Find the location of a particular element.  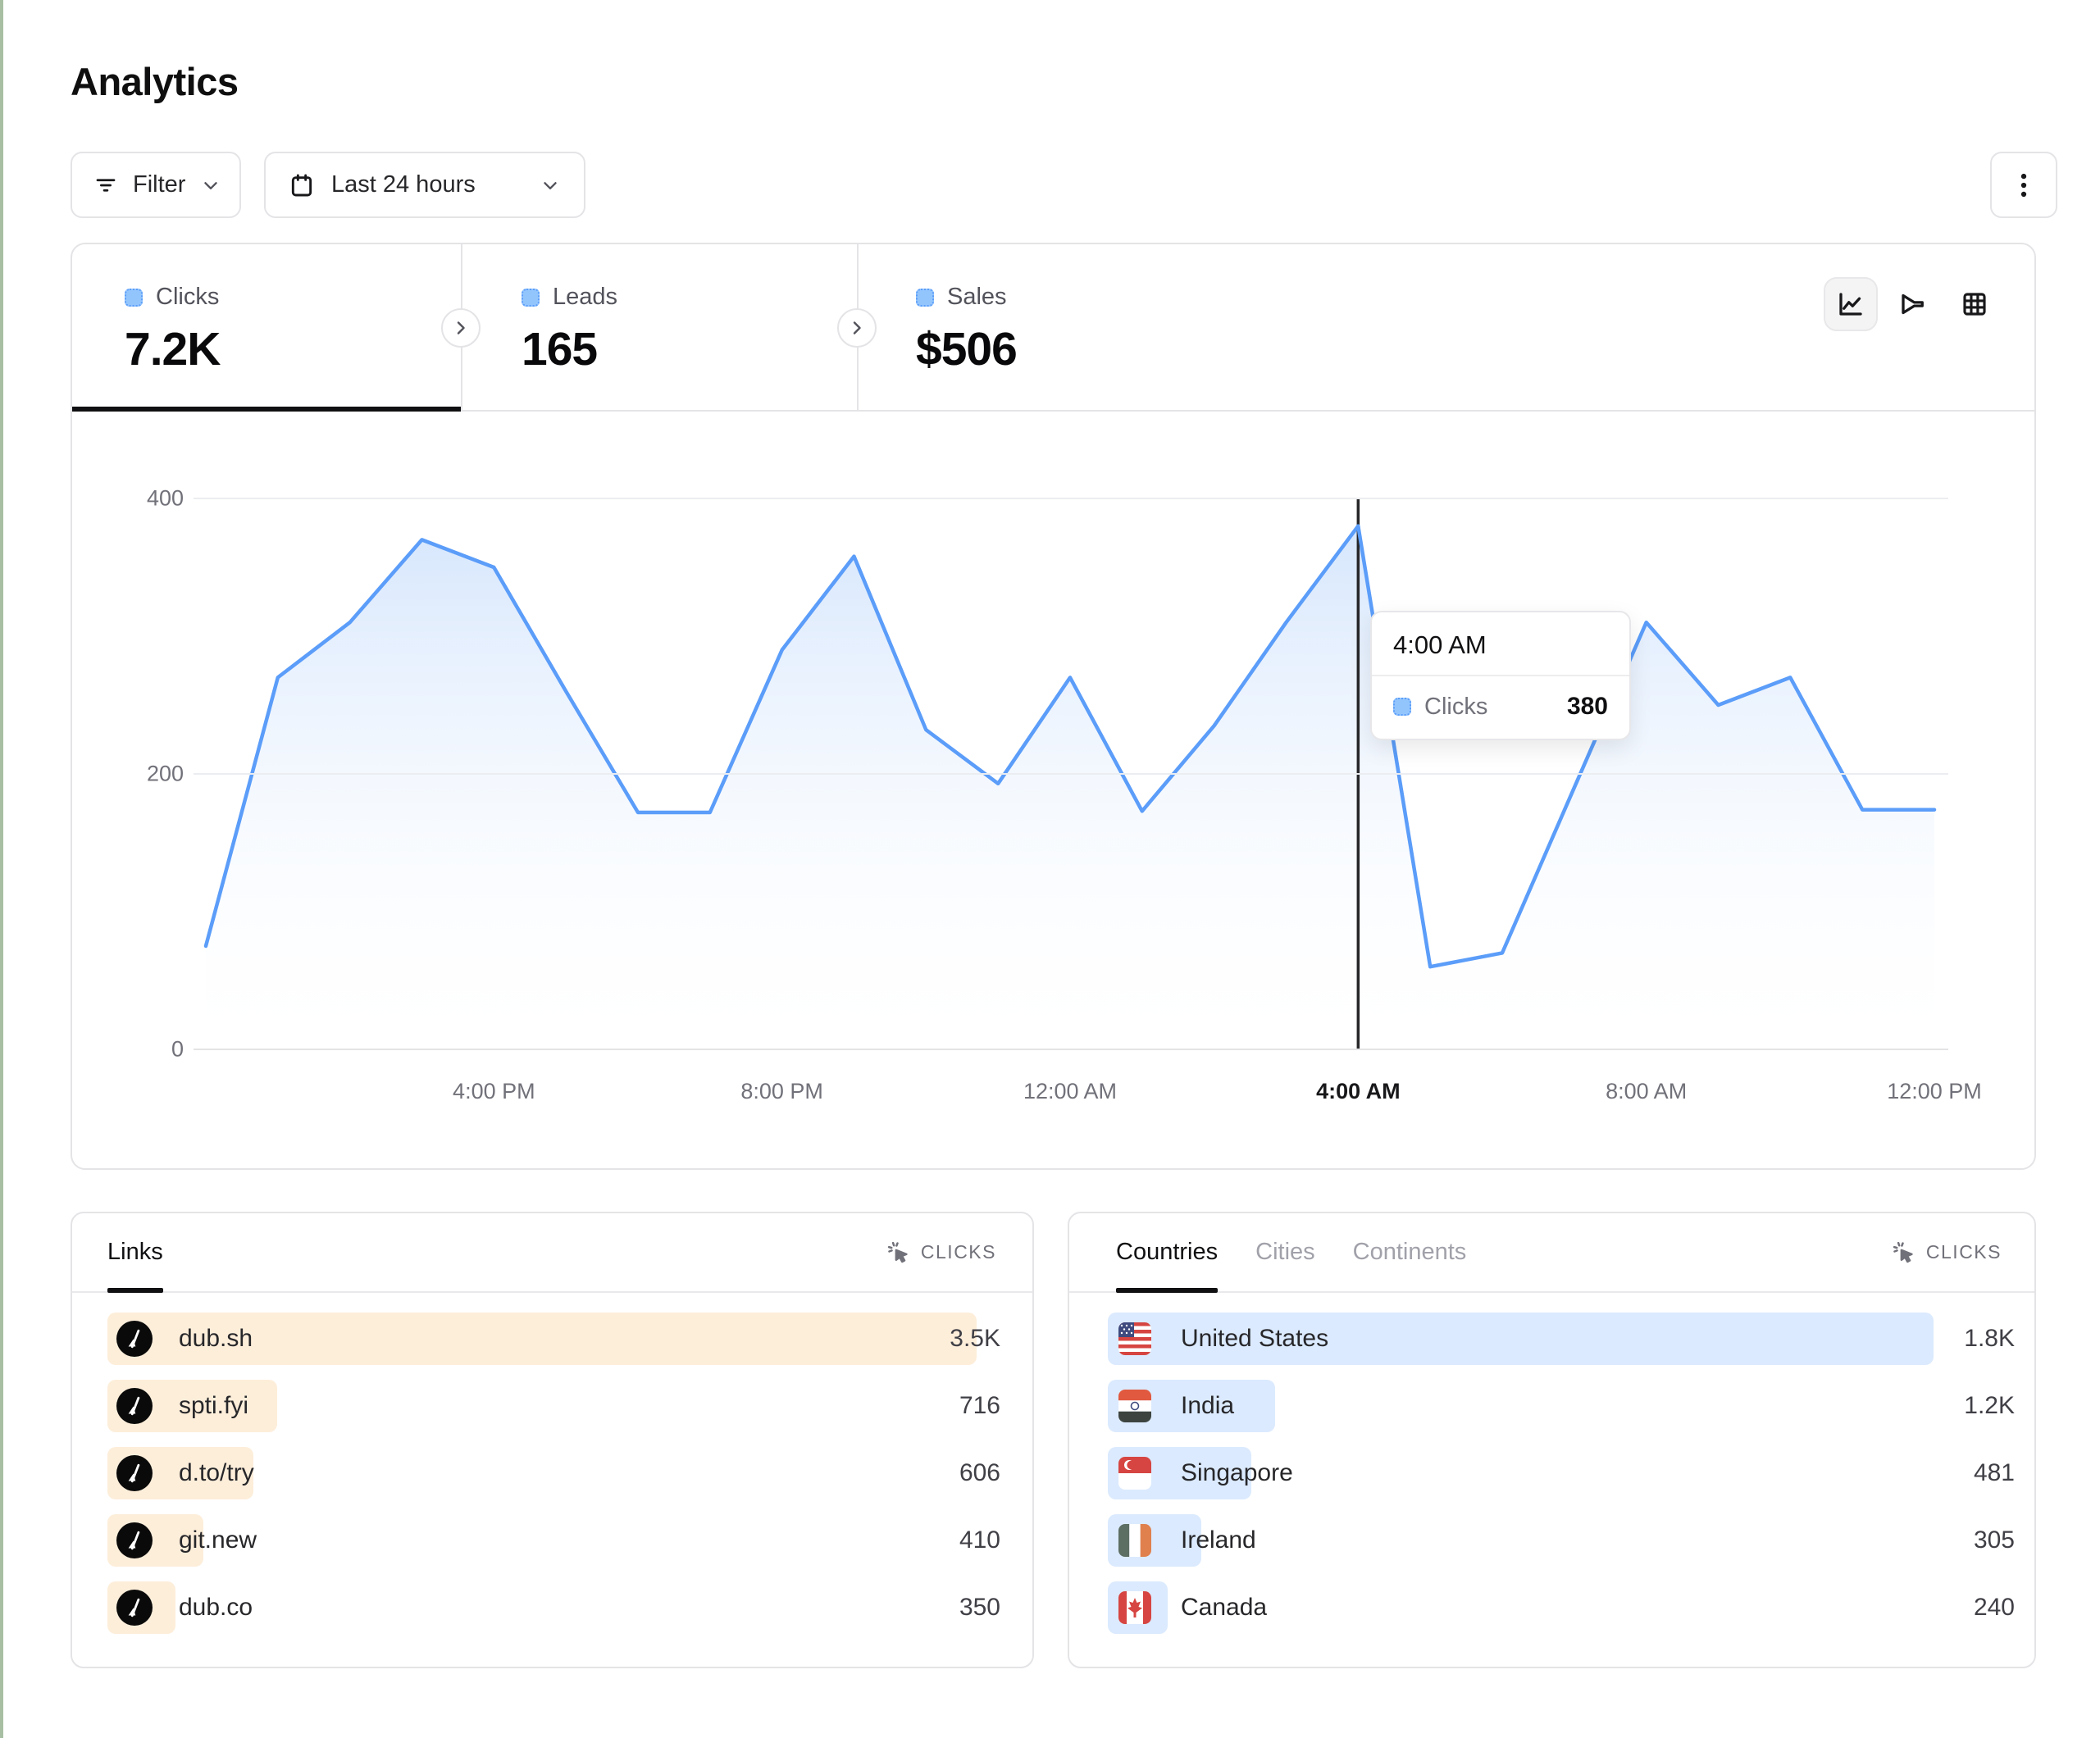

y-axis-tick: 0 is located at coordinates (177, 1049).